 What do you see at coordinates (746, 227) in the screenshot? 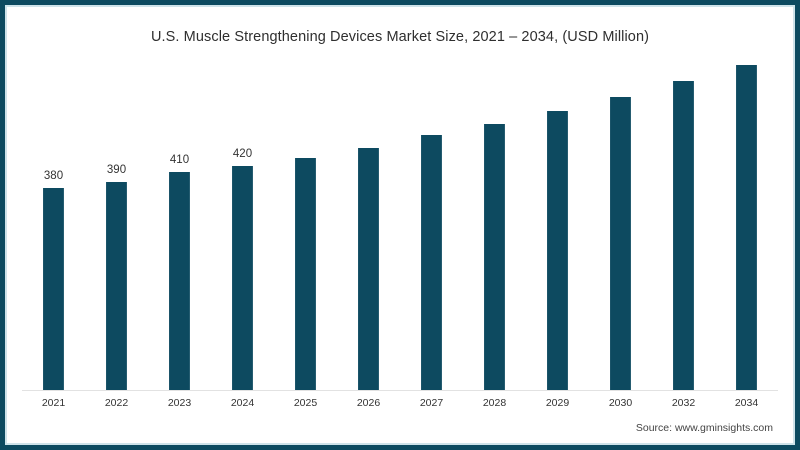
I see `bar-2034` at bounding box center [746, 227].